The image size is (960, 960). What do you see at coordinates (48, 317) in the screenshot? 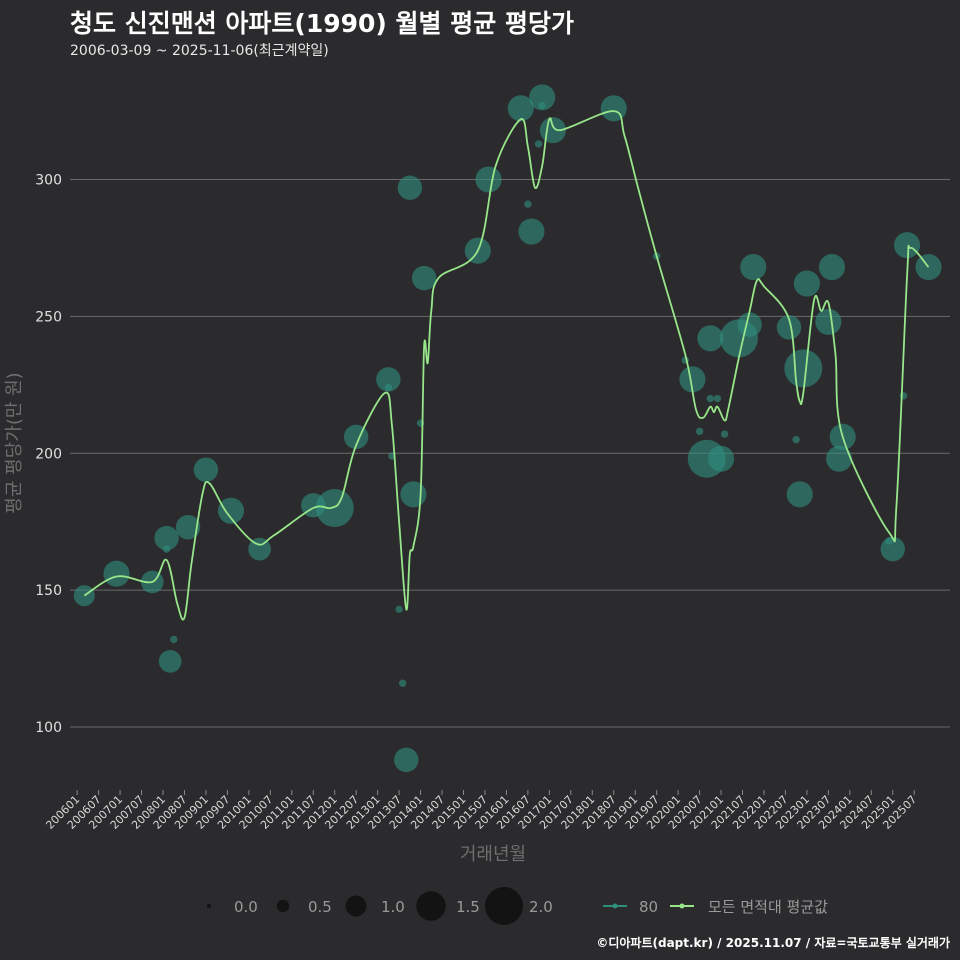
I see `y-tick-label: 250` at bounding box center [48, 317].